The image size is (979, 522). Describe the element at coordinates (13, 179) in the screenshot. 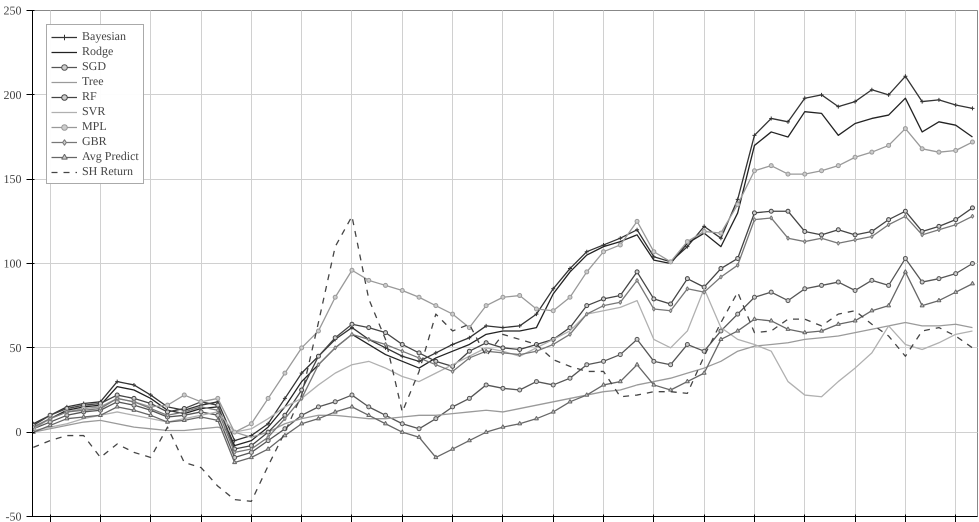

I see `y-tick-label: 150` at that location.